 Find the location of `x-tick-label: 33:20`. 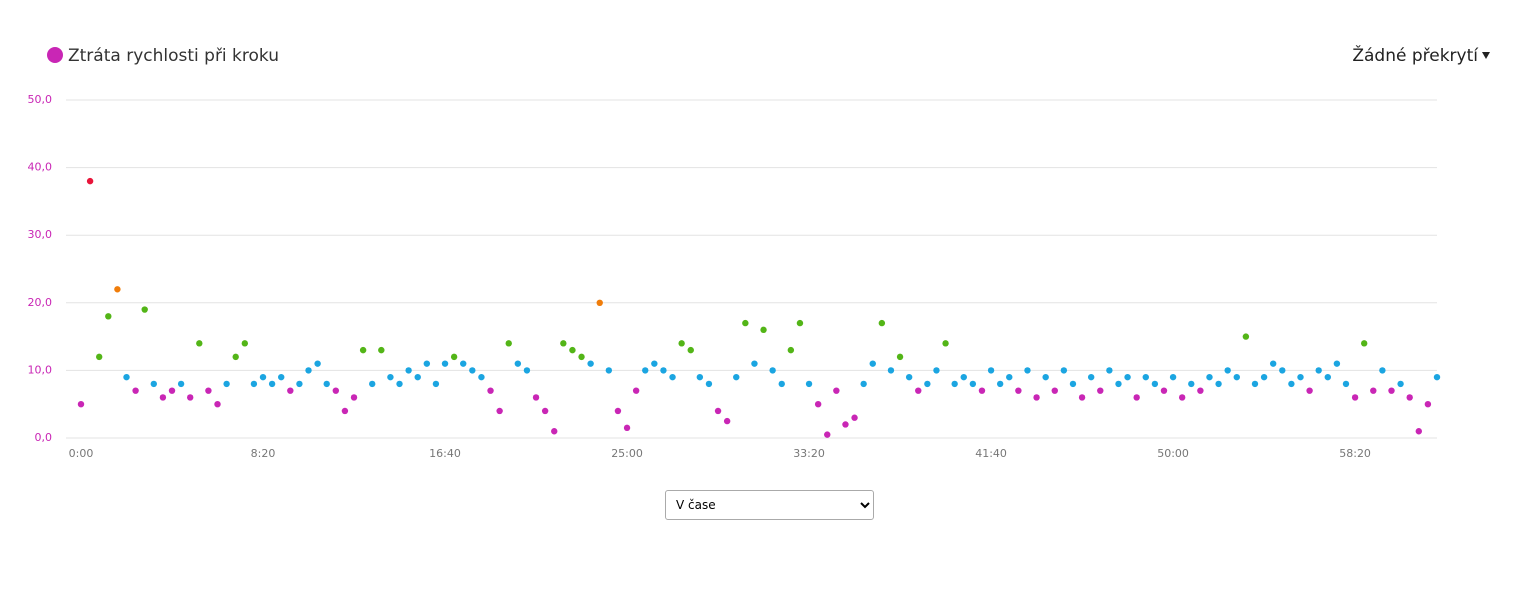

x-tick-label: 33:20 is located at coordinates (809, 453).